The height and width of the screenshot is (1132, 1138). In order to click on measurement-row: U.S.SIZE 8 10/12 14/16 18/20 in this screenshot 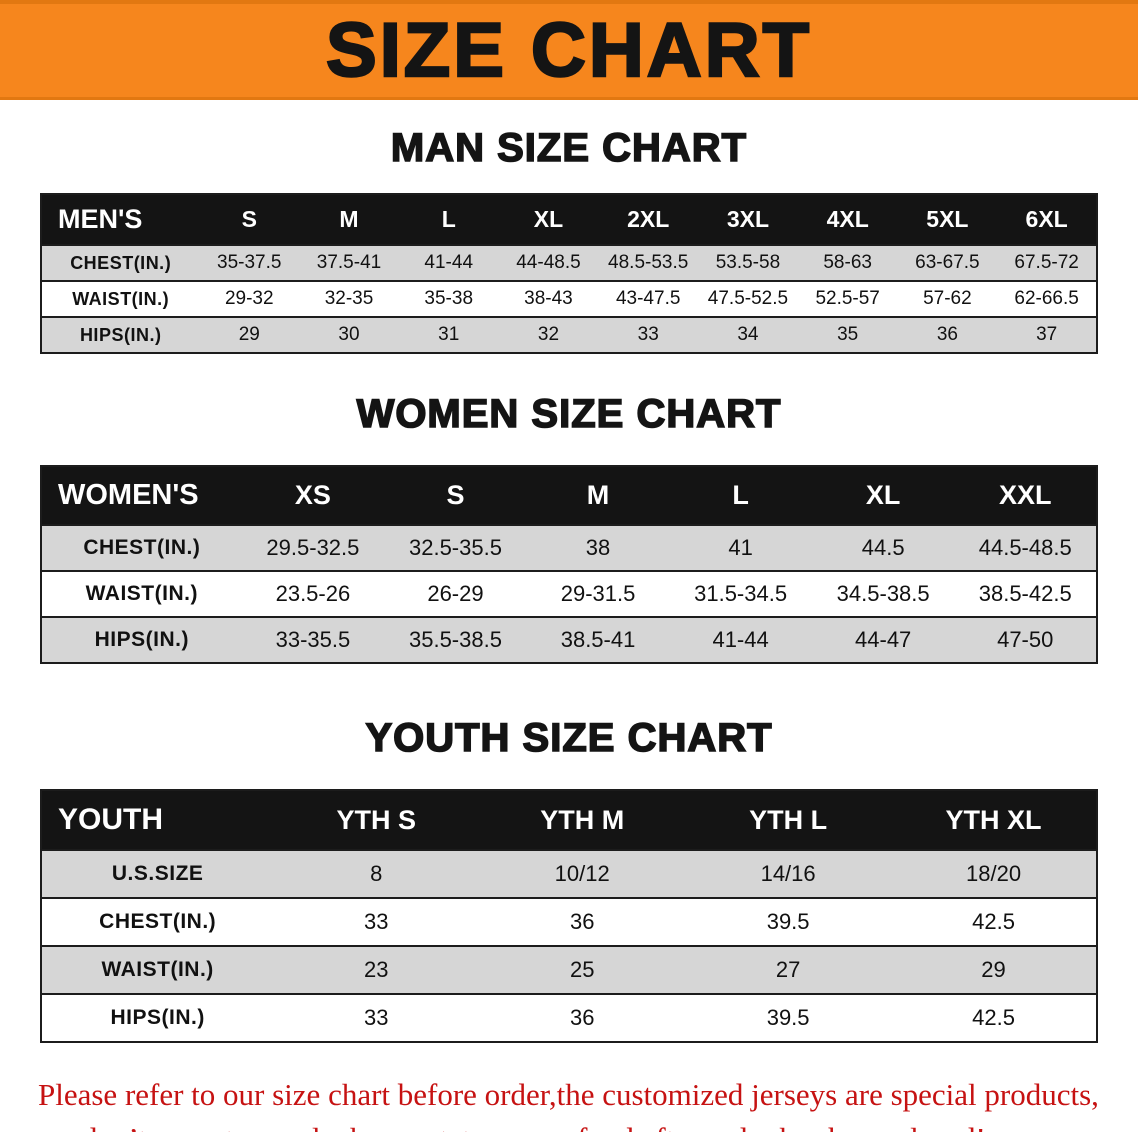, I will do `click(569, 874)`.